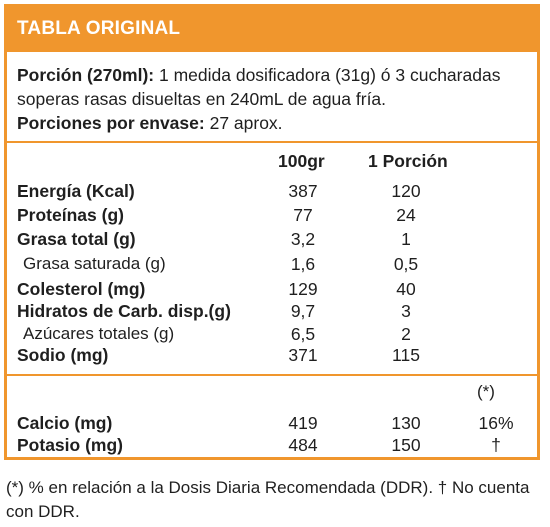 The image size is (550, 527). Describe the element at coordinates (124, 311) in the screenshot. I see `row-label: Hidratos de Carb. disp.(g)` at that location.